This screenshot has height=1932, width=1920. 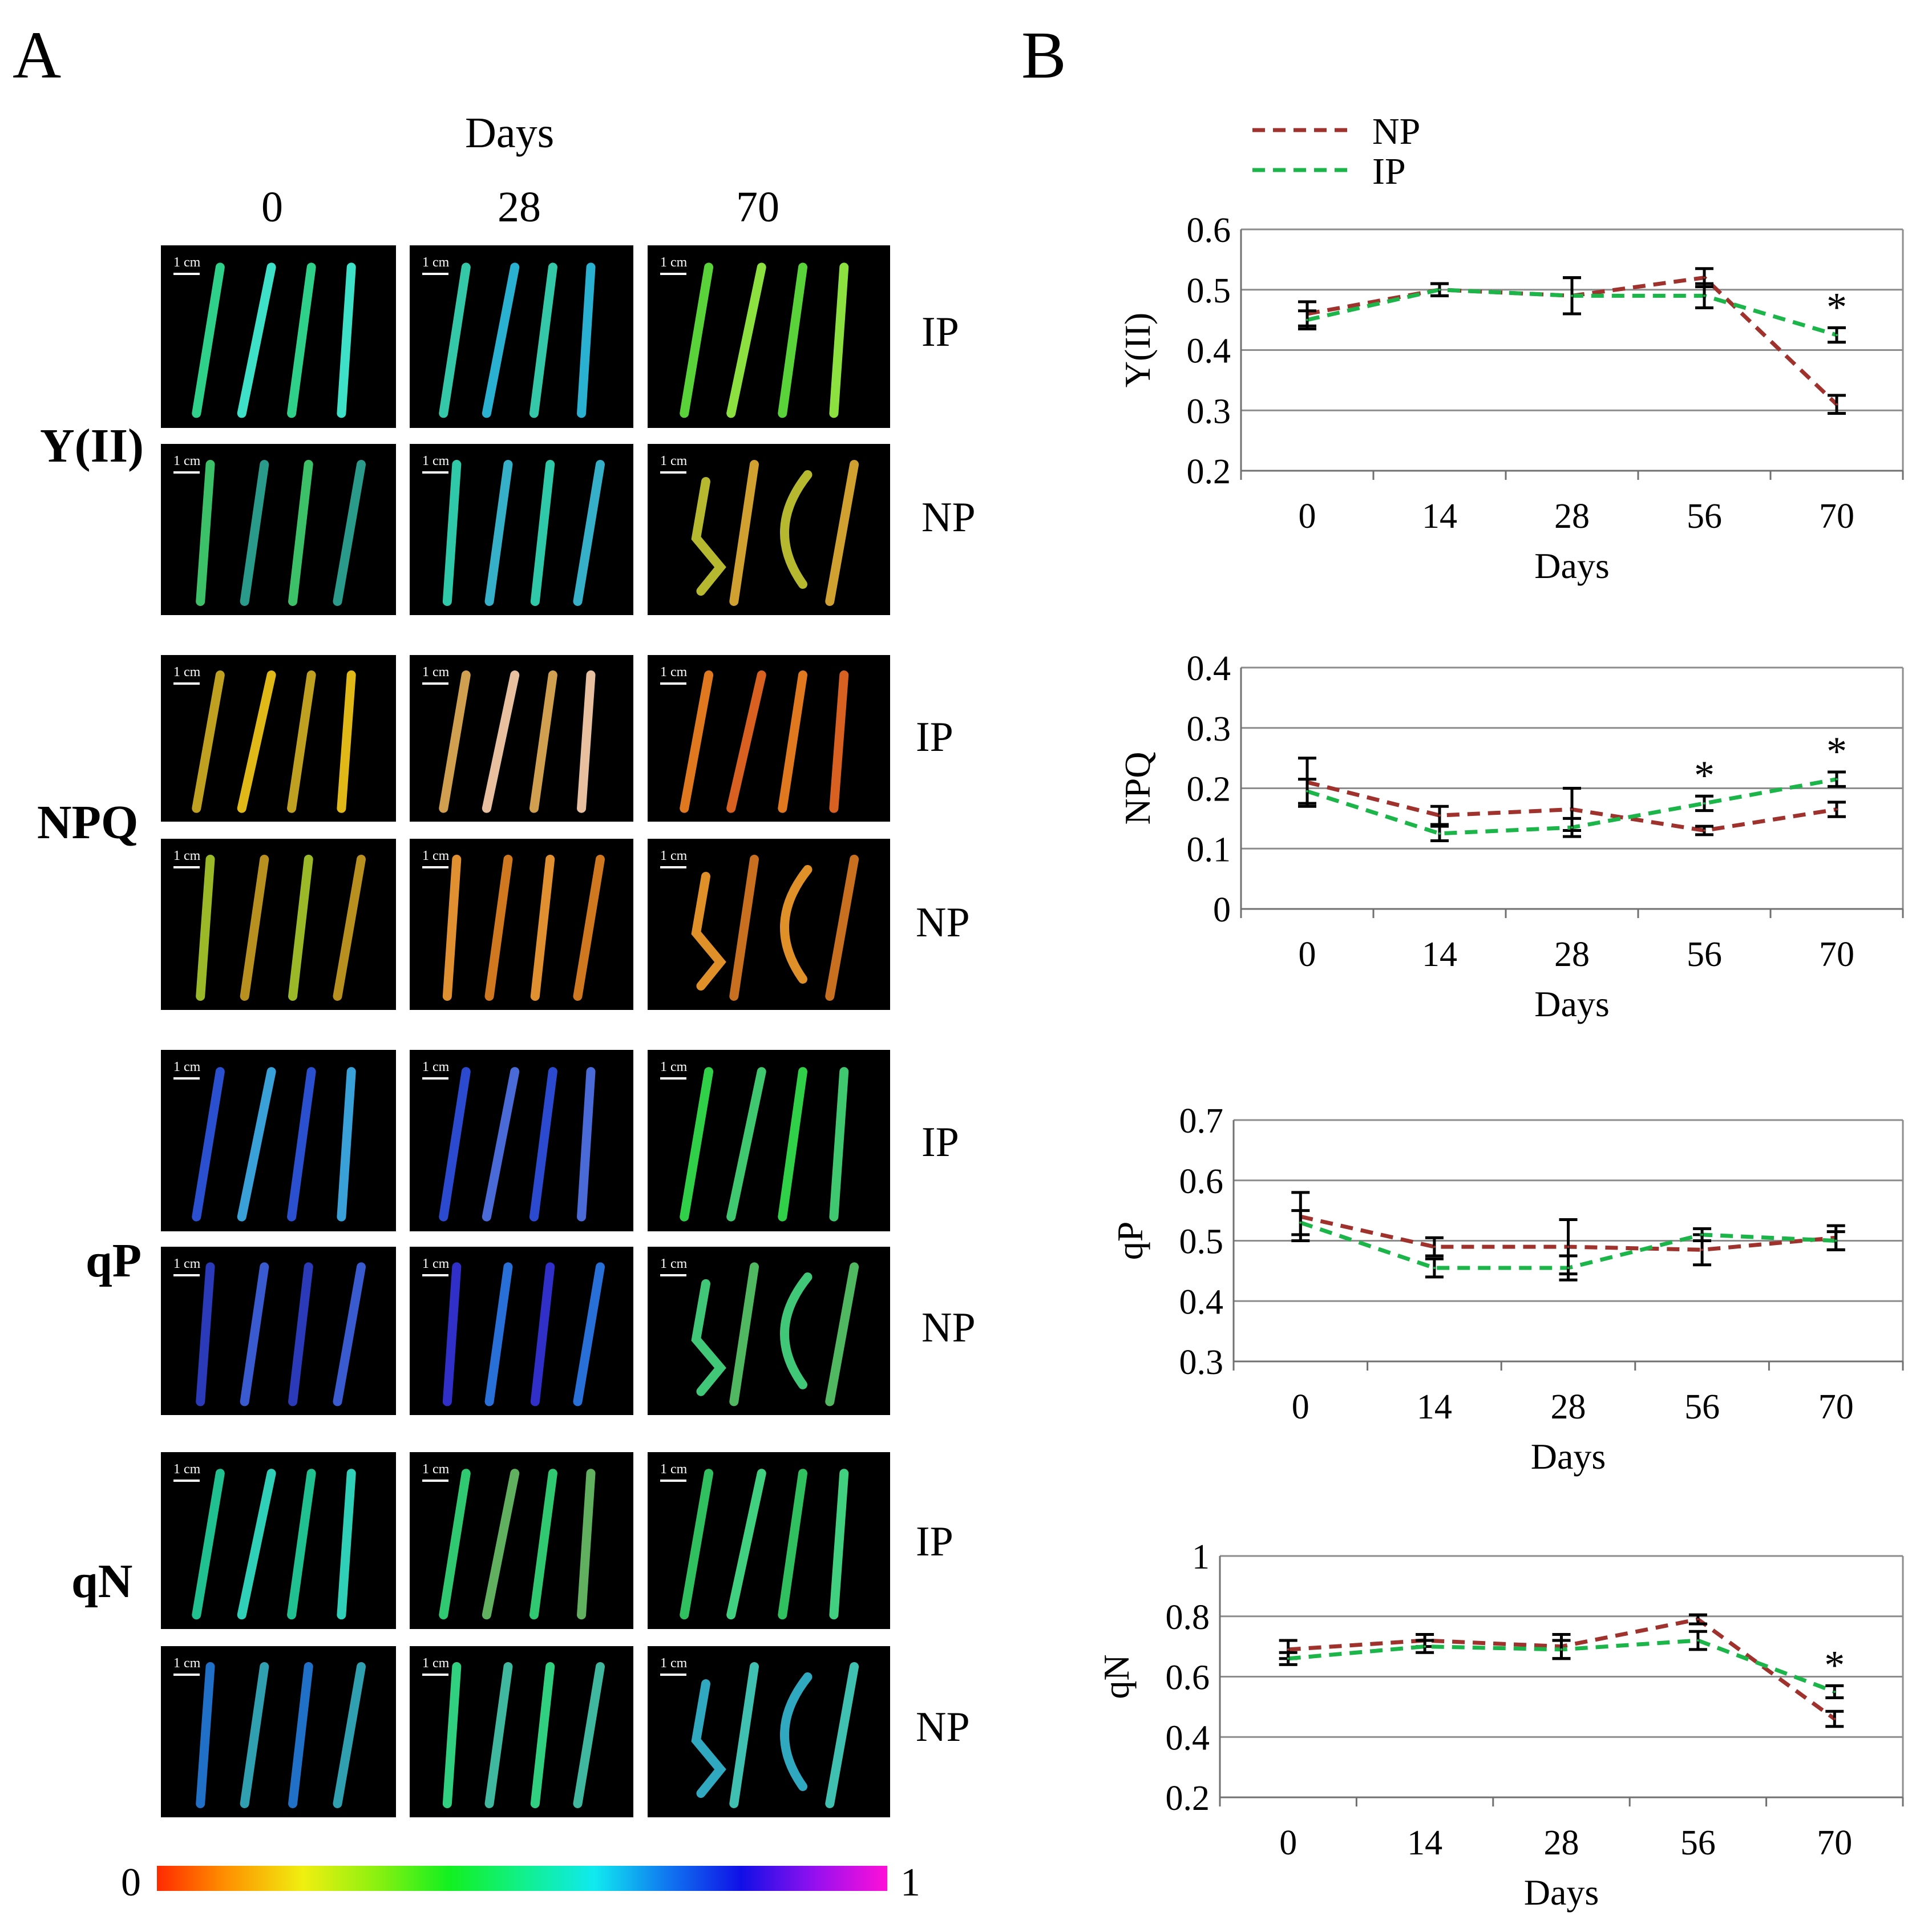 What do you see at coordinates (1209, 849) in the screenshot?
I see `y-tick-label: 0.1` at bounding box center [1209, 849].